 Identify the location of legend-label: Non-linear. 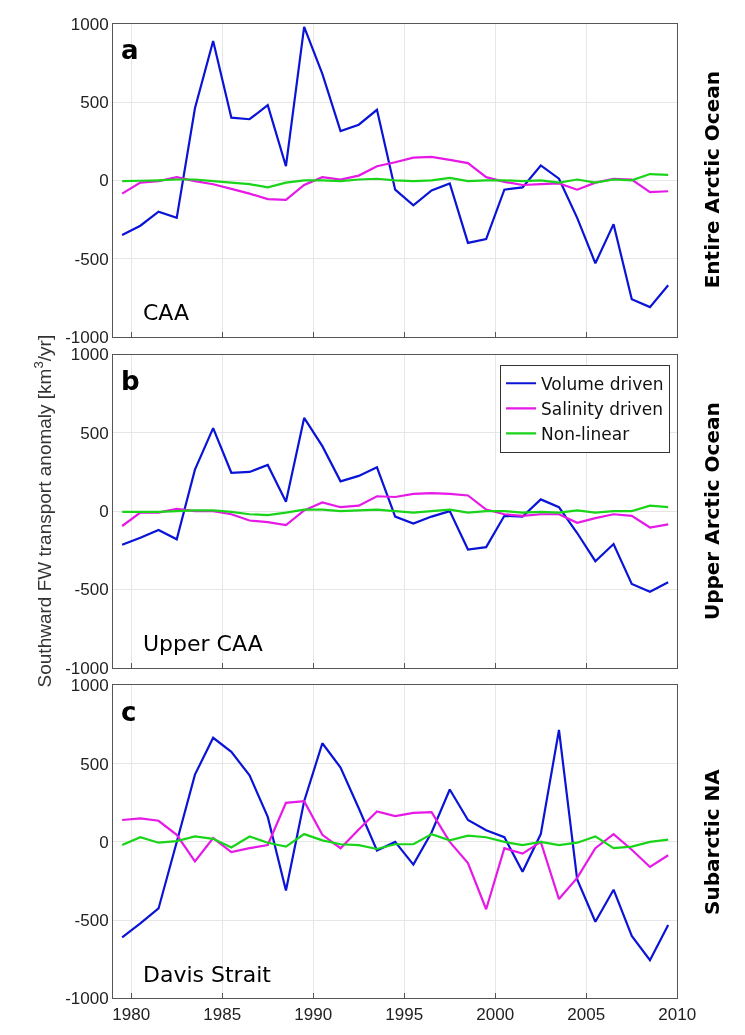
(585, 434).